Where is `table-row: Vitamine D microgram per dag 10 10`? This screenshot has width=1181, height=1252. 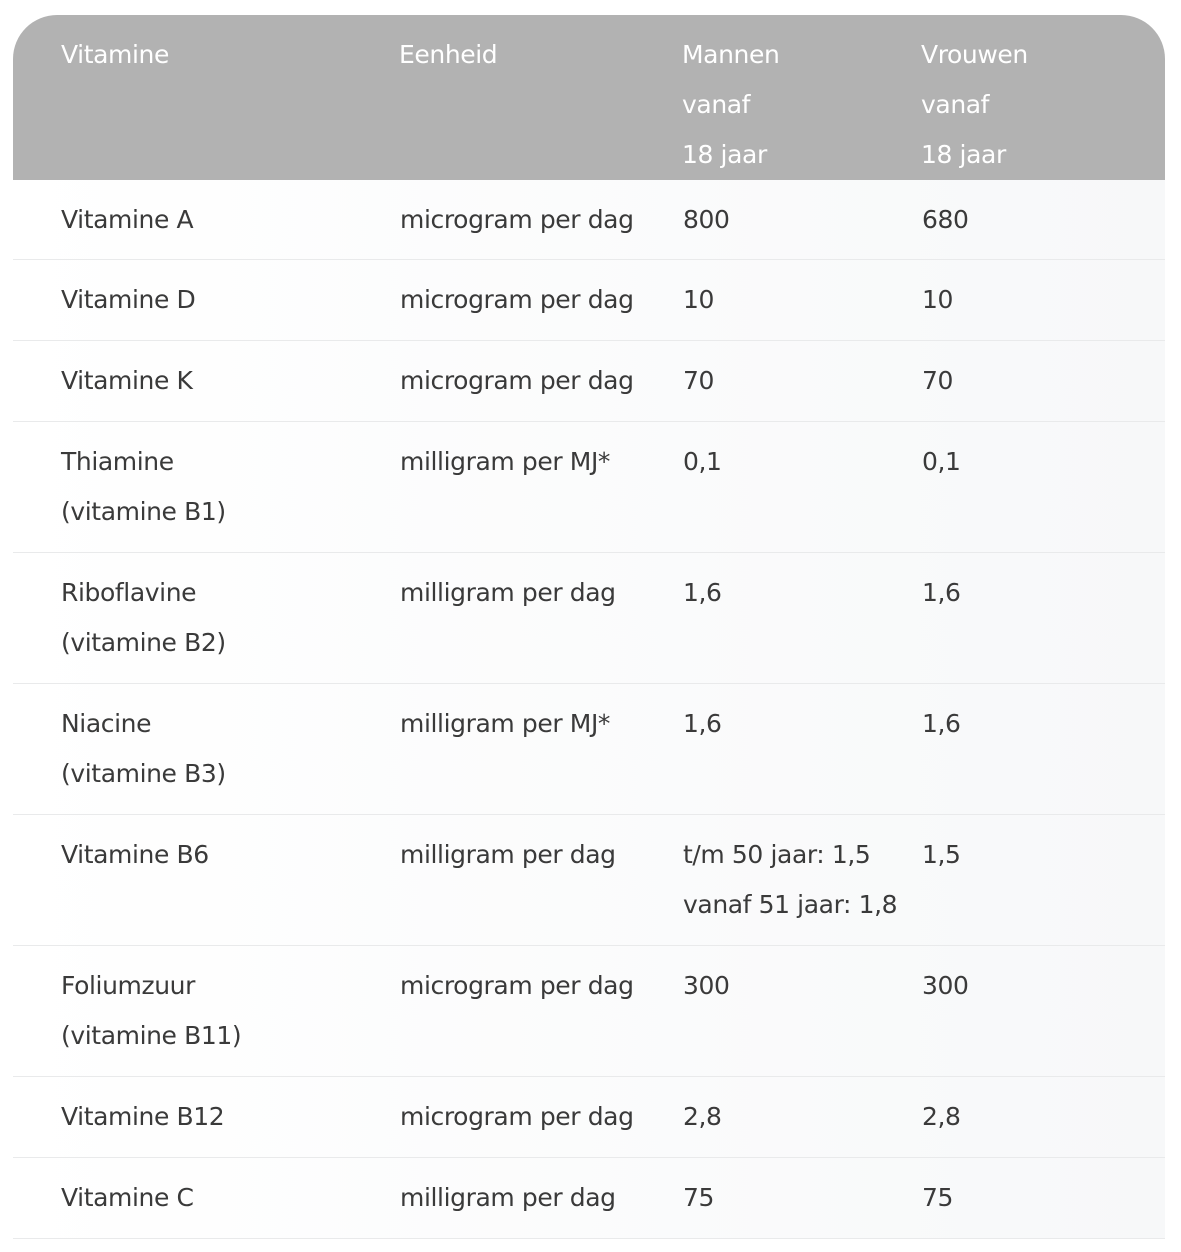 table-row: Vitamine D microgram per dag 10 10 is located at coordinates (589, 300).